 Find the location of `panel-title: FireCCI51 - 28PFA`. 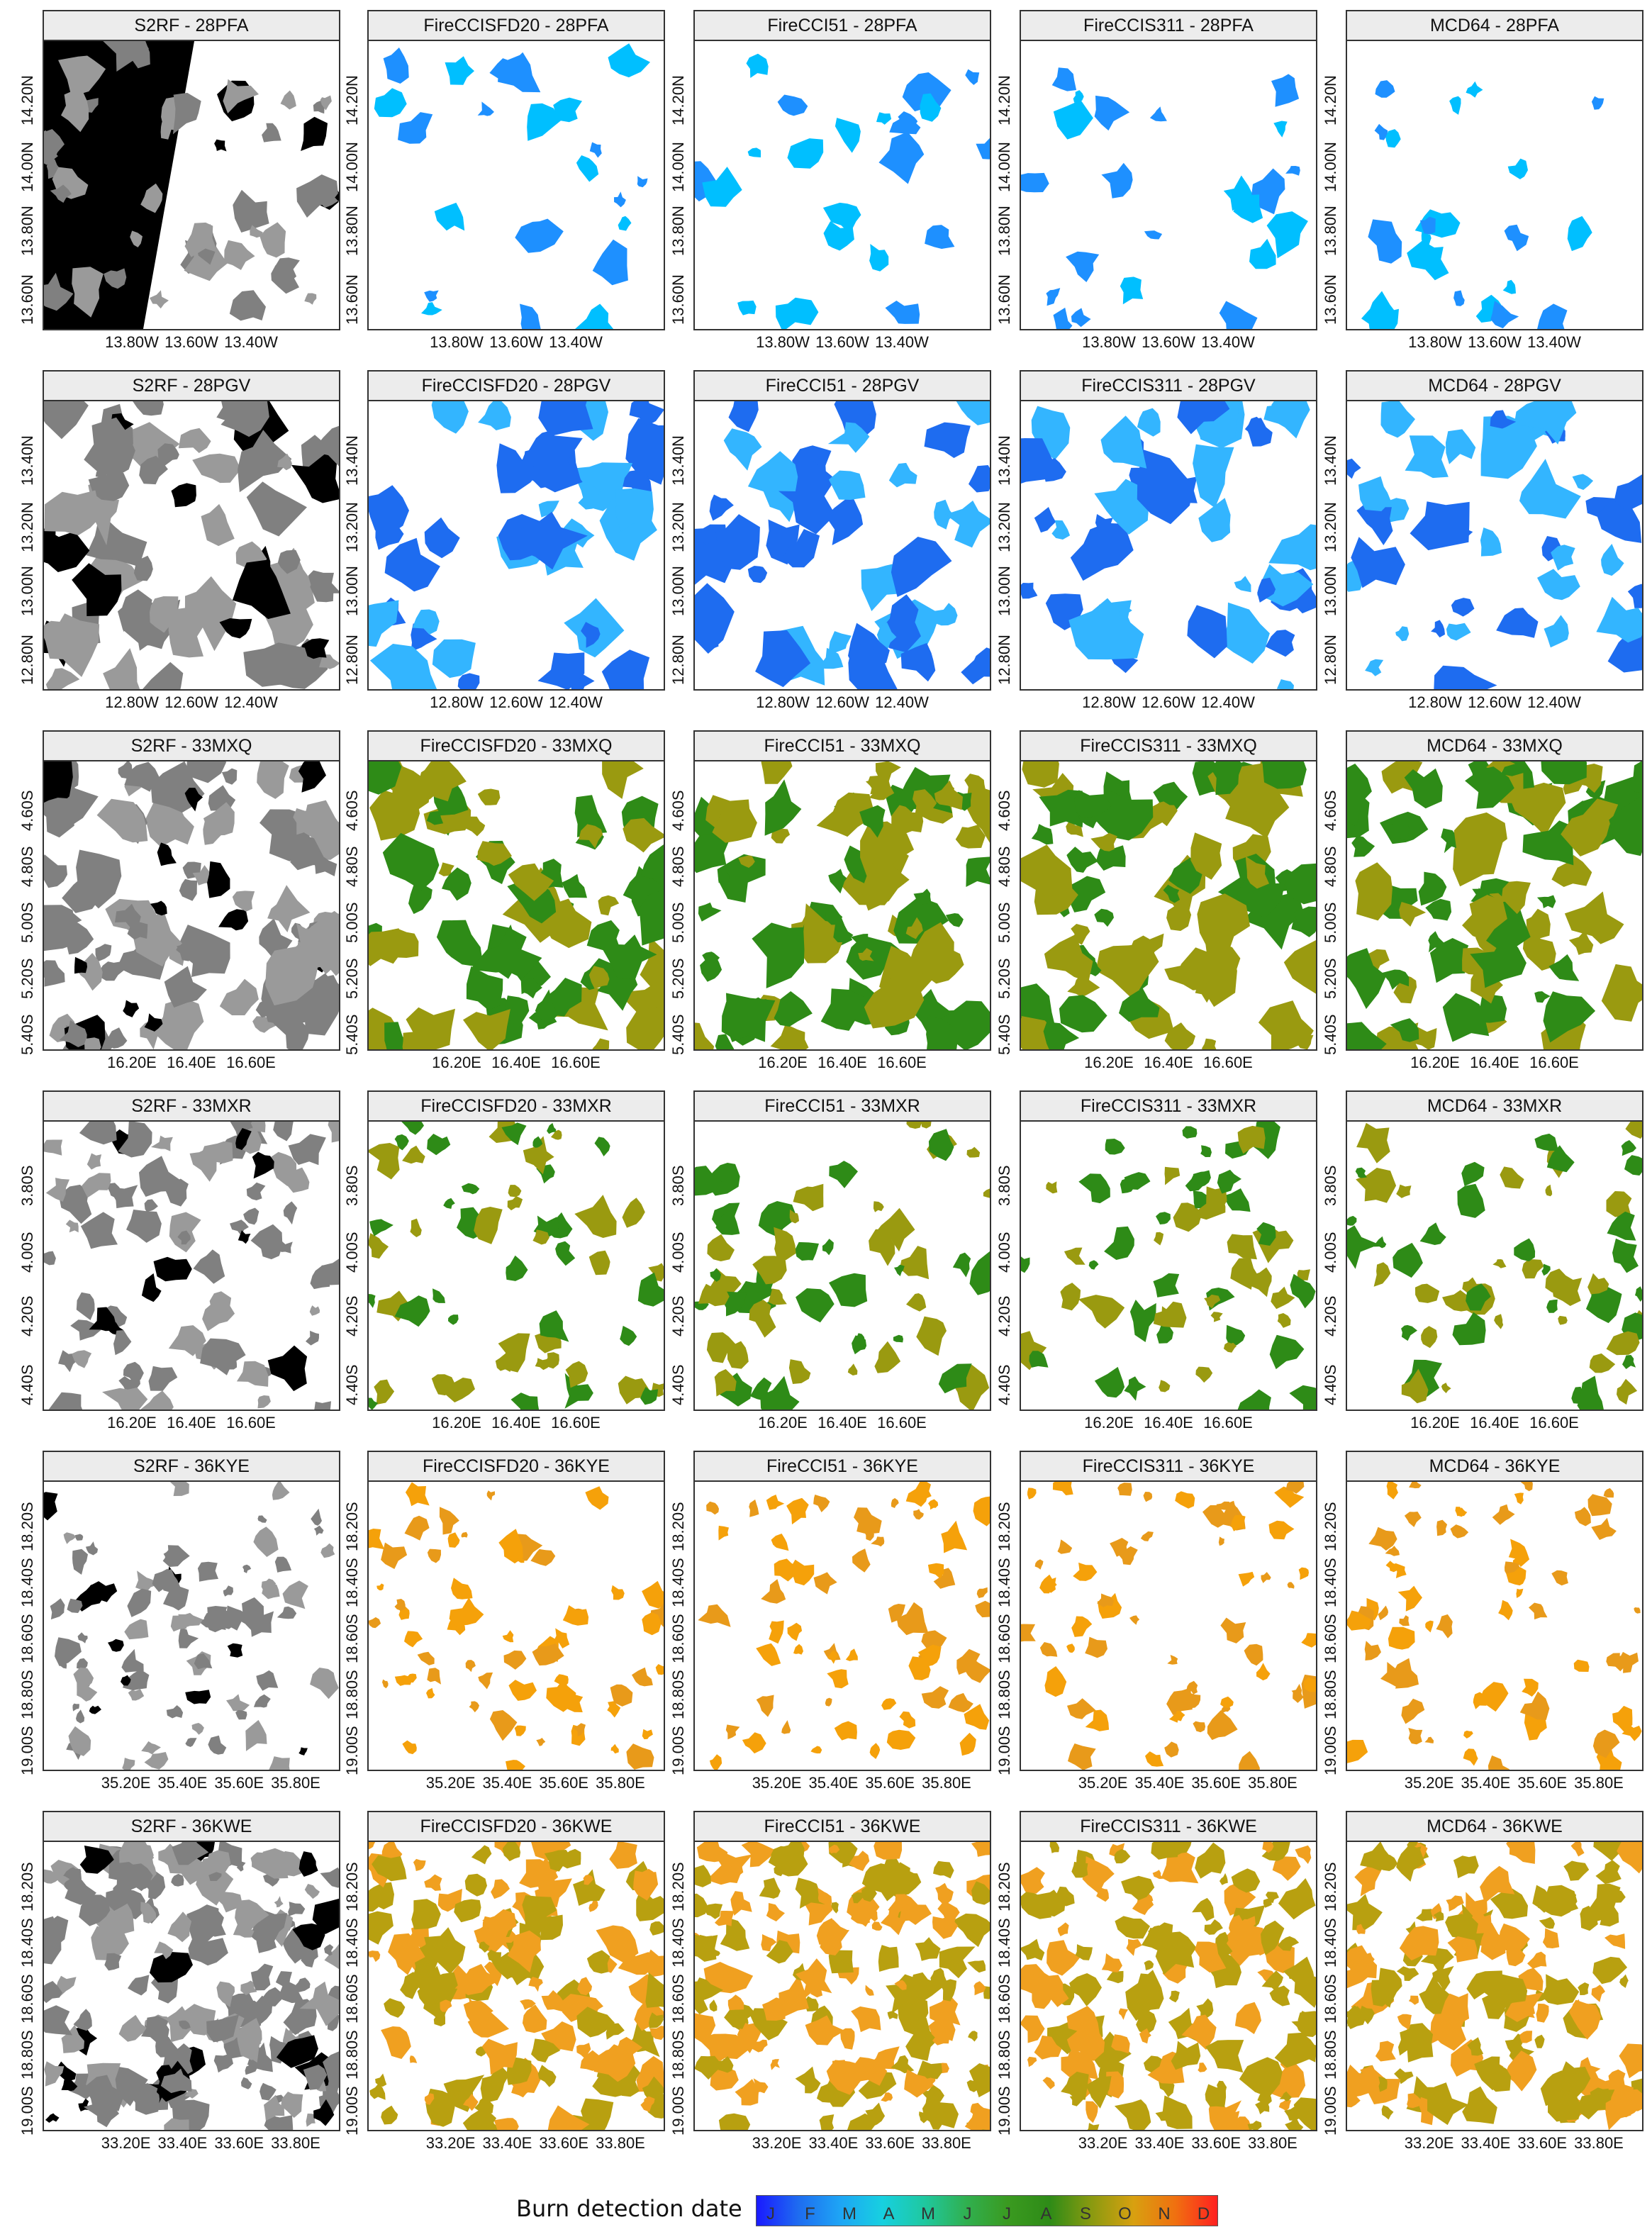

panel-title: FireCCI51 - 28PFA is located at coordinates (842, 26).